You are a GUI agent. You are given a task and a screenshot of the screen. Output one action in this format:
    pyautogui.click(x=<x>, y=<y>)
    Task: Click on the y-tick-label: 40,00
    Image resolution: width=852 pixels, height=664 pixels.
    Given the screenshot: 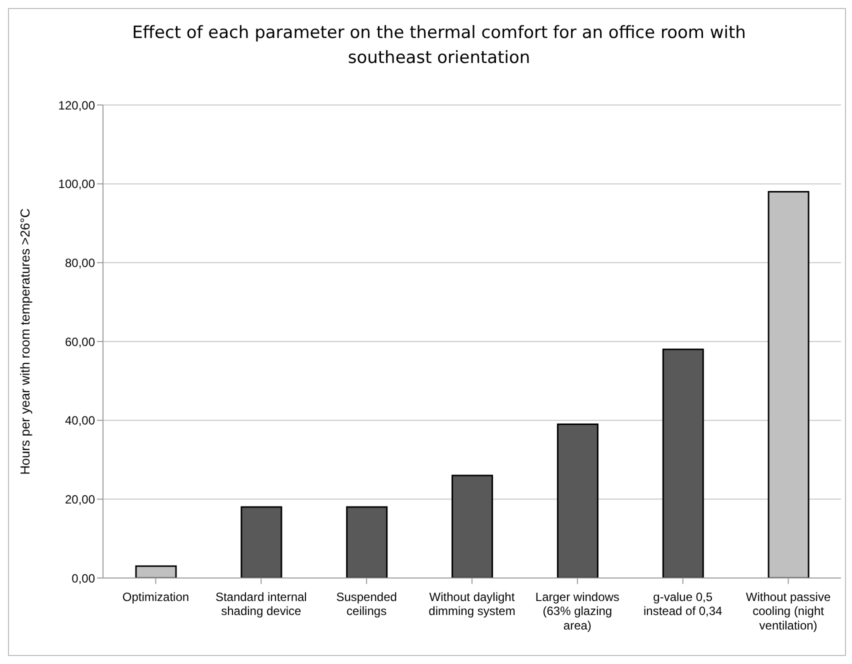 What is the action you would take?
    pyautogui.click(x=80, y=421)
    